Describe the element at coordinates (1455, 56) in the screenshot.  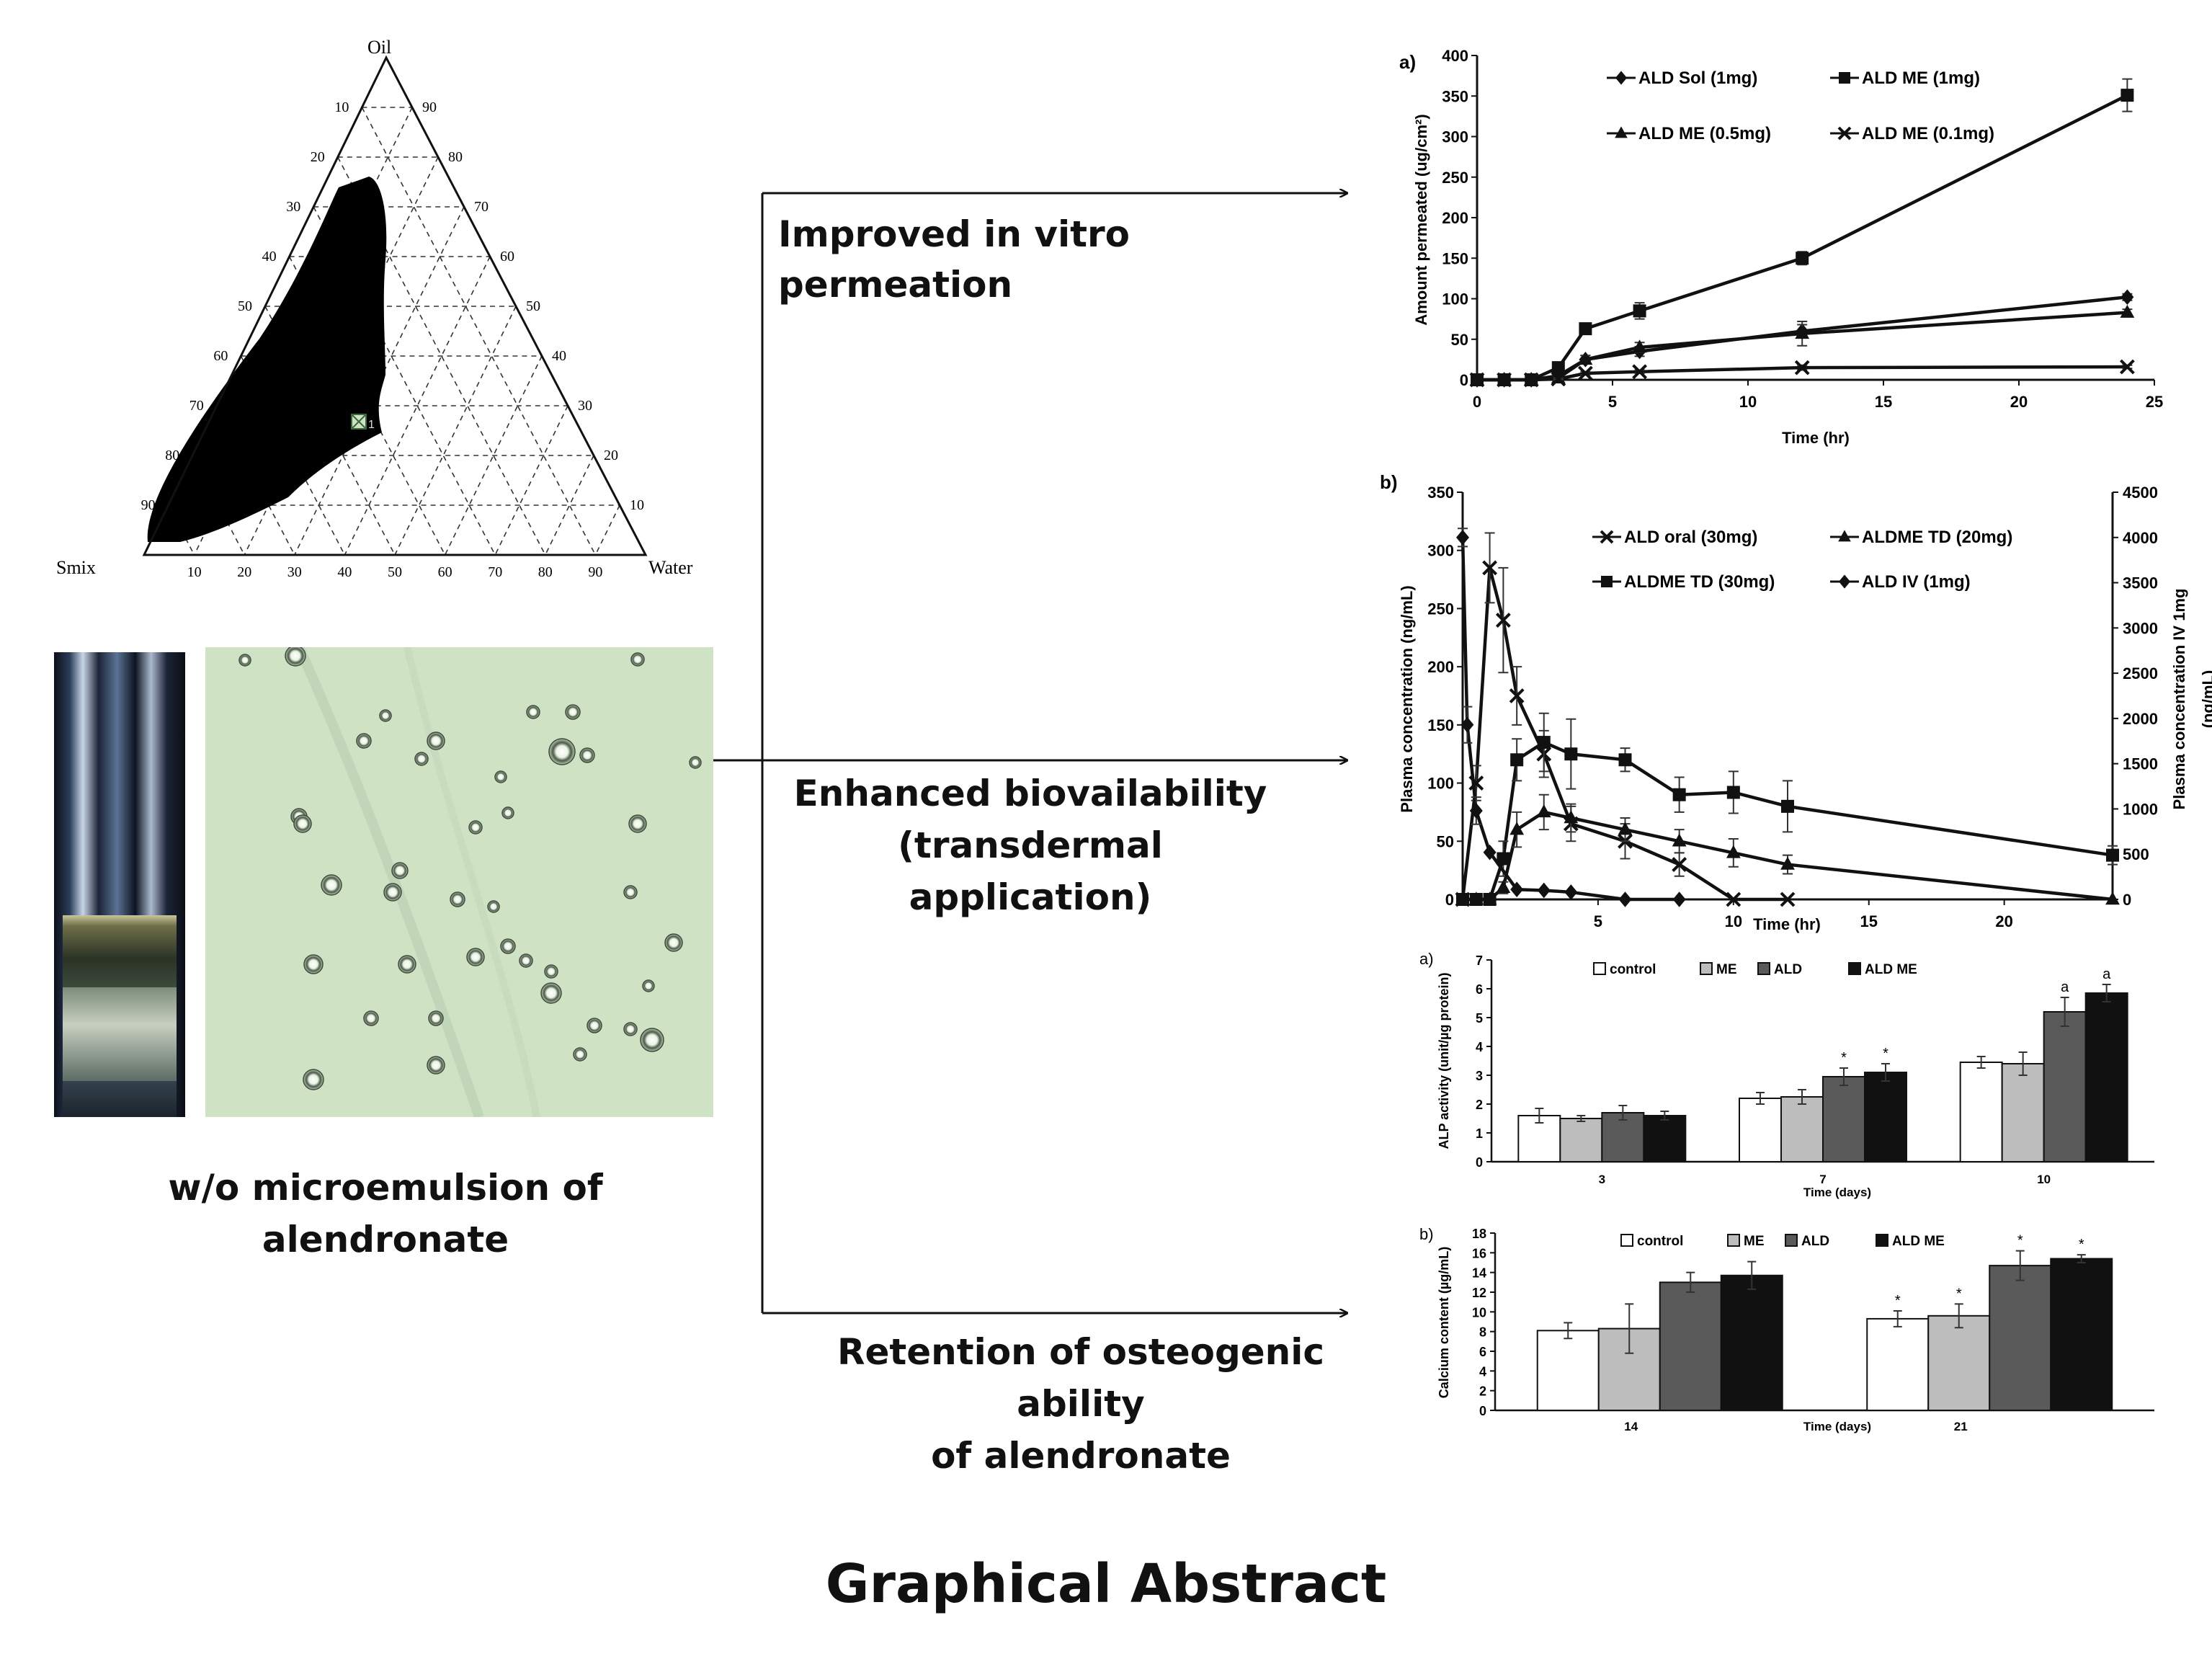
I see `y-tick-label: 400` at that location.